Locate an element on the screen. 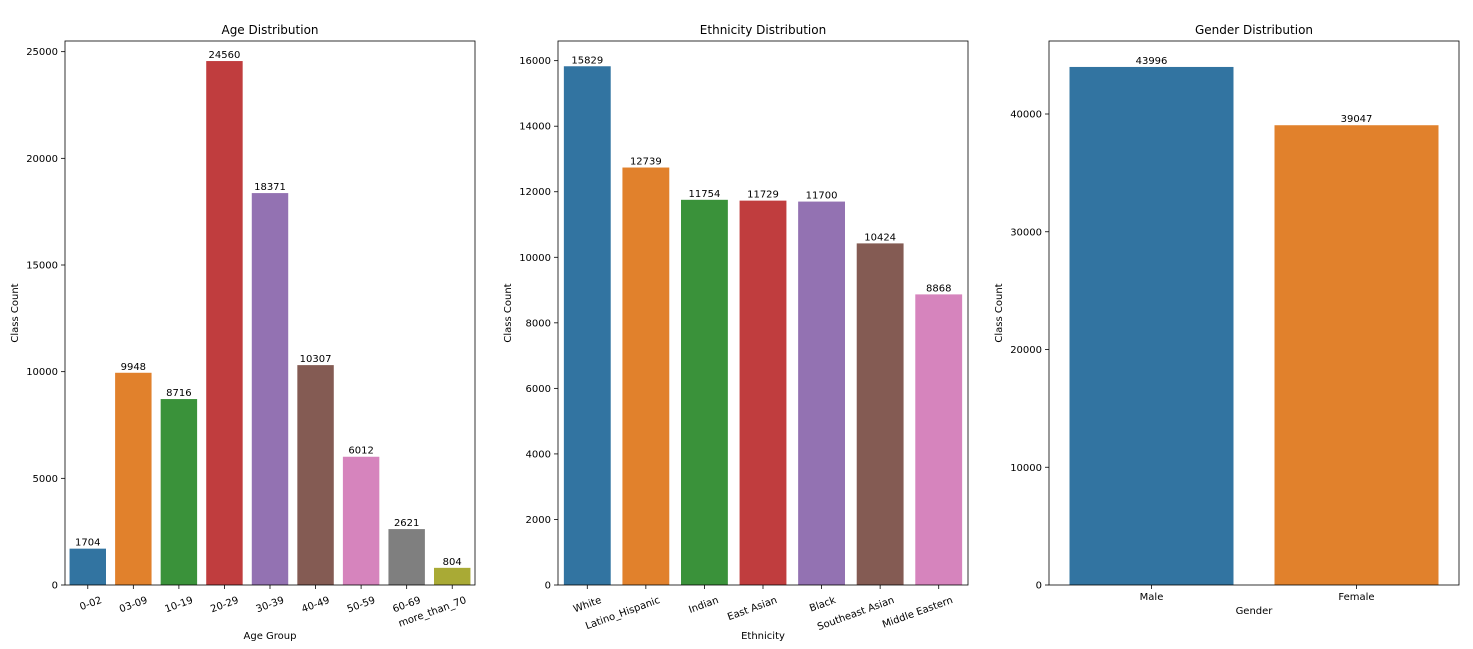 Image resolution: width=1473 pixels, height=649 pixels. data-label-east-asian: 11729 is located at coordinates (763, 195).